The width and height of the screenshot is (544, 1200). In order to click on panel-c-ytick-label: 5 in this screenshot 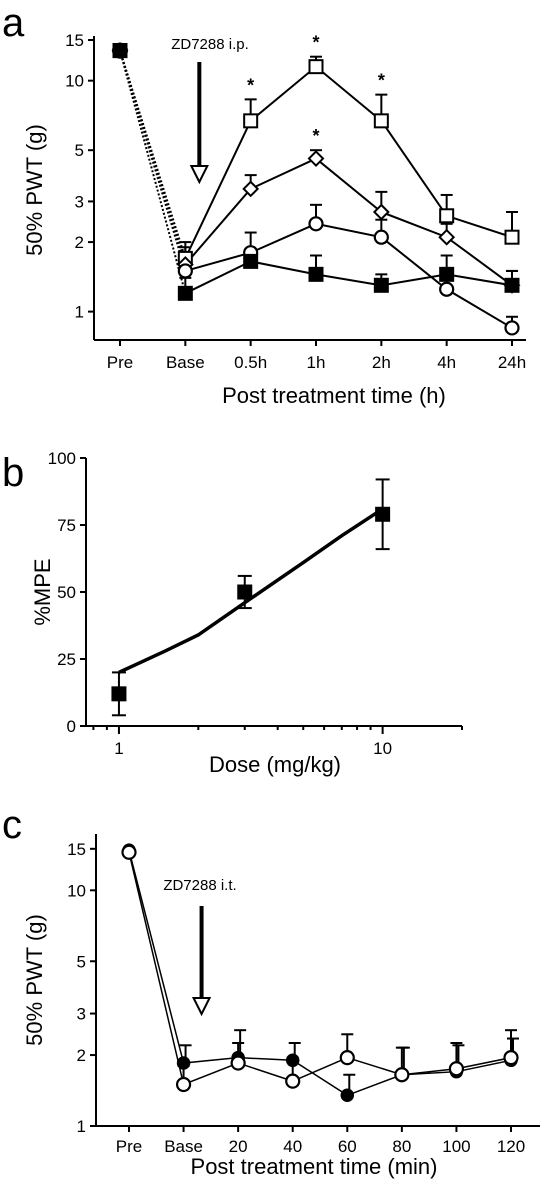, I will do `click(81, 961)`.